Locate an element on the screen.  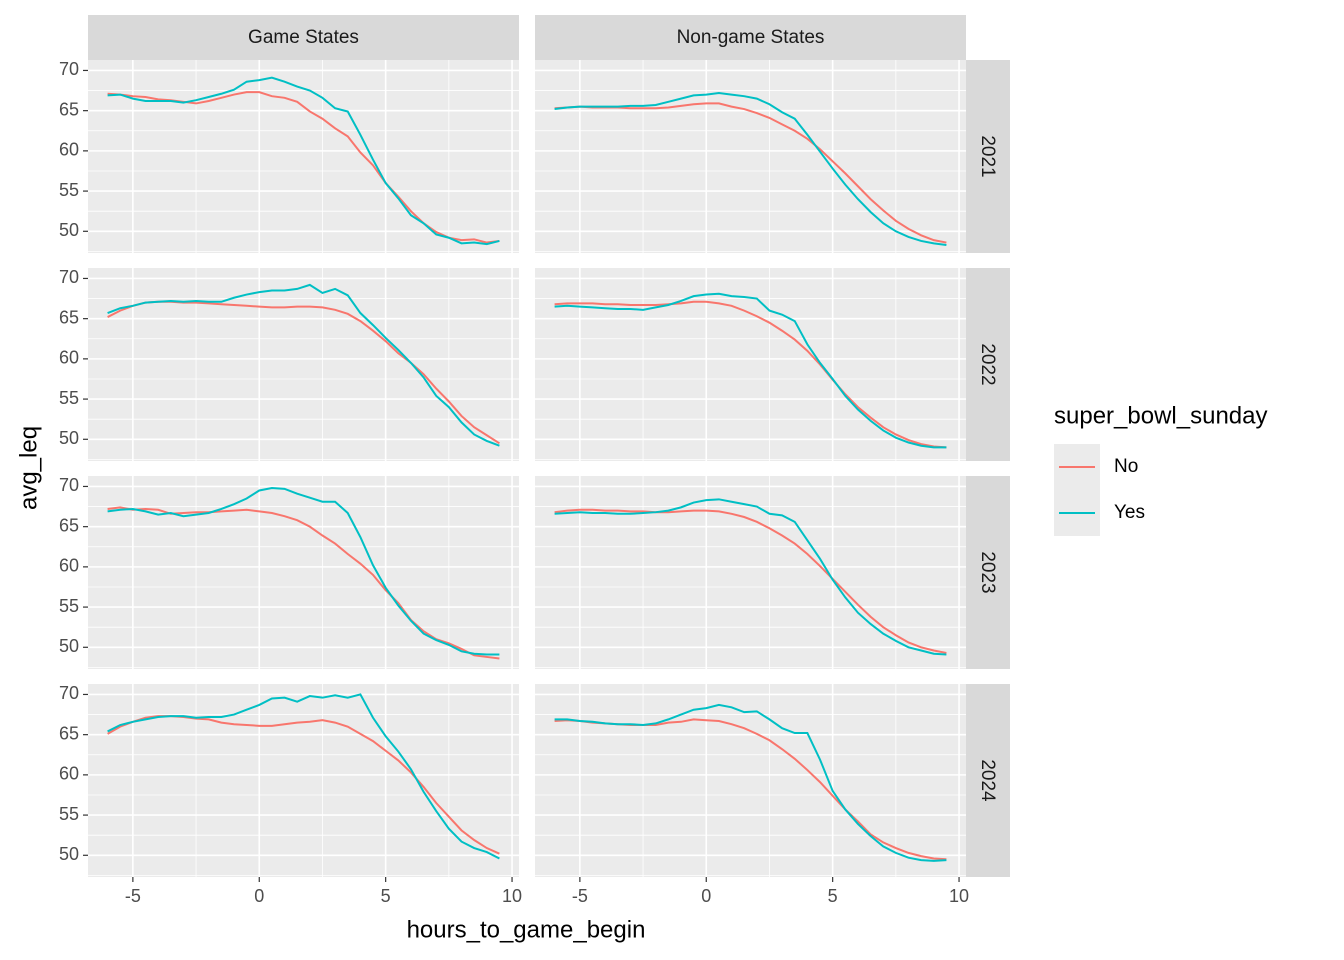
strip-label: Non-game States is located at coordinates (751, 37).